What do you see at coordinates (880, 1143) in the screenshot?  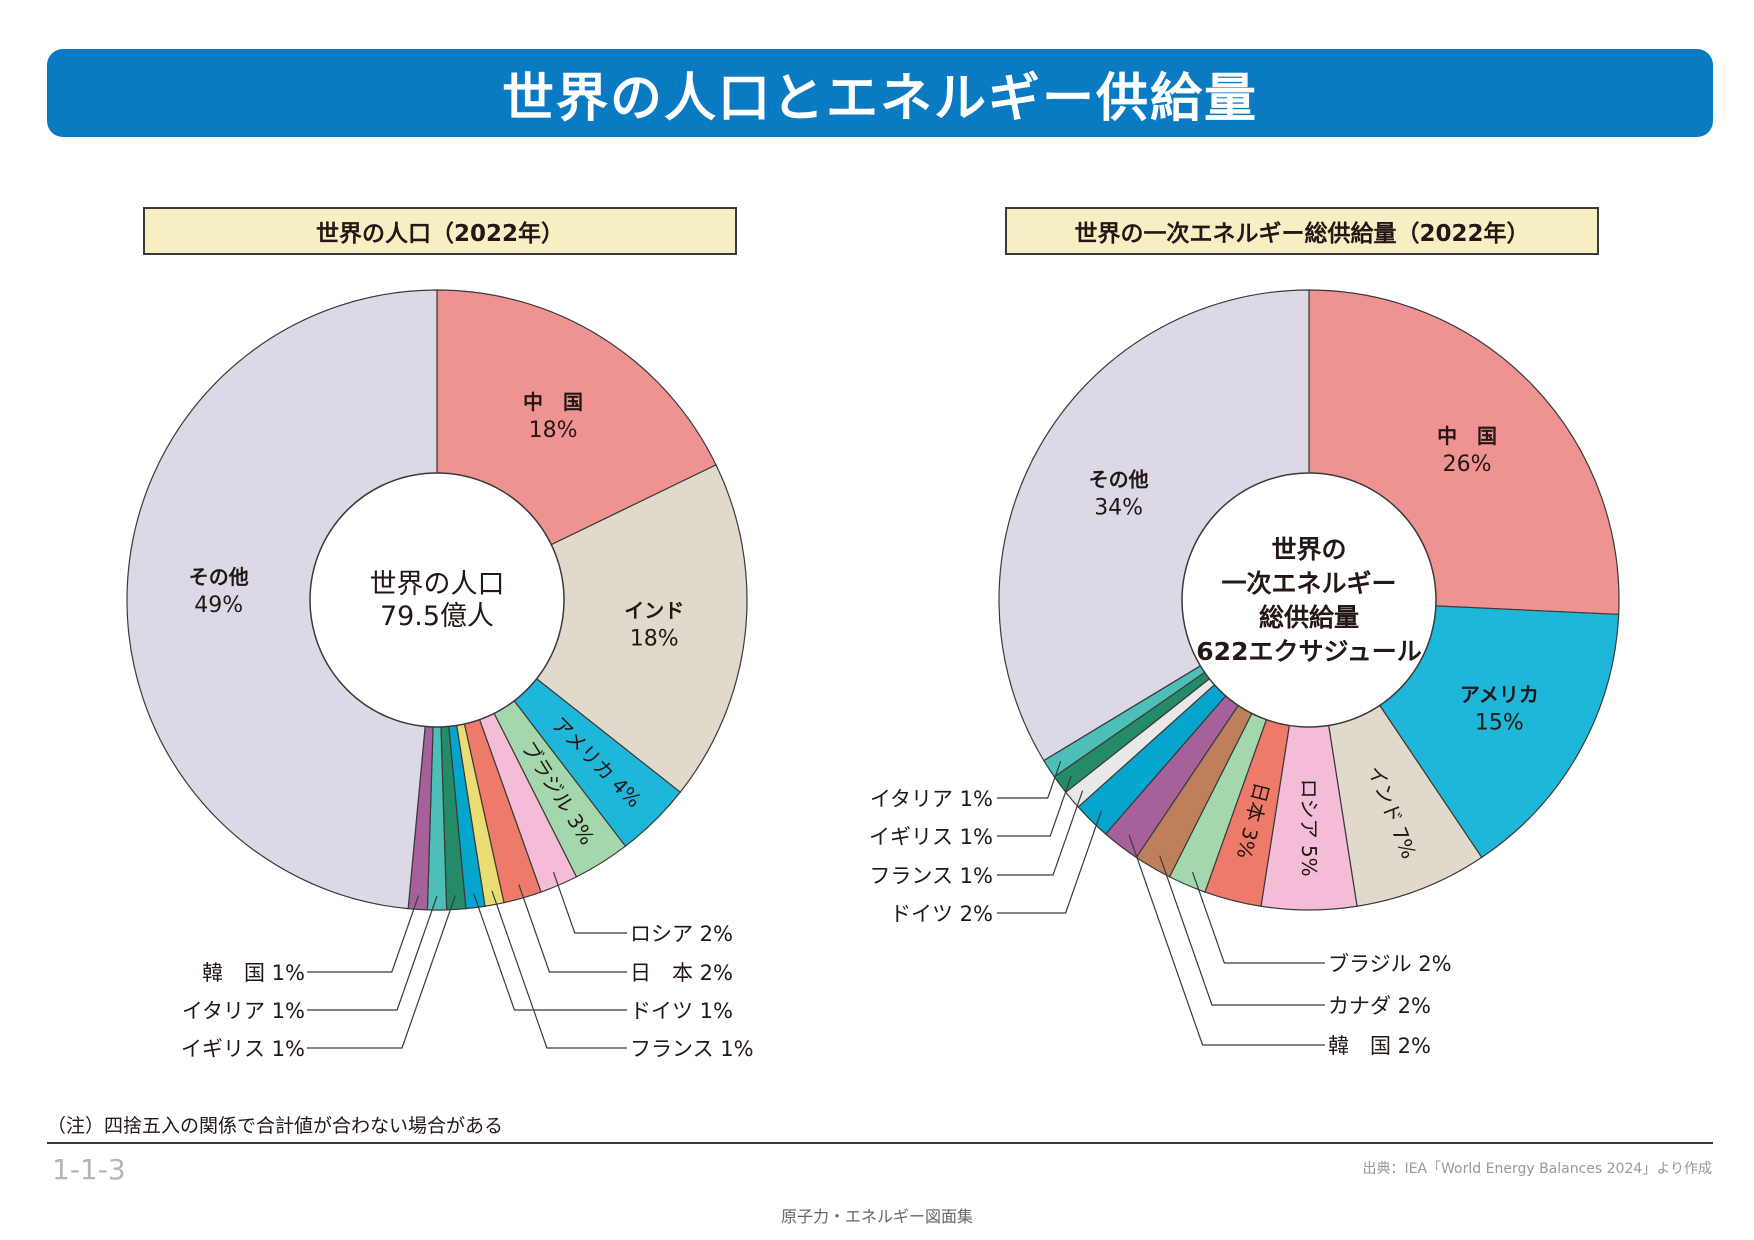 I see `divider` at bounding box center [880, 1143].